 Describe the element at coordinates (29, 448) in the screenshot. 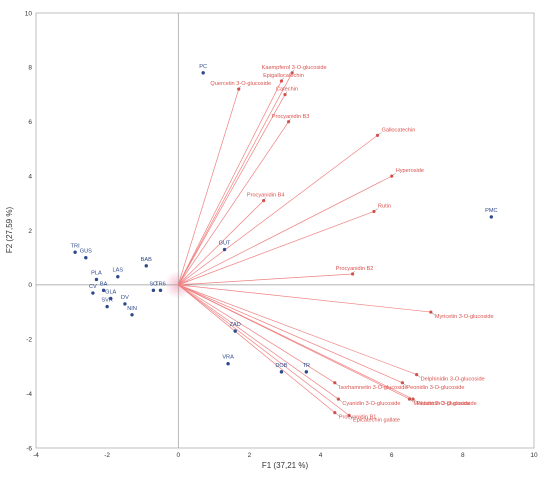

I see `y-tick-label: -6` at that location.